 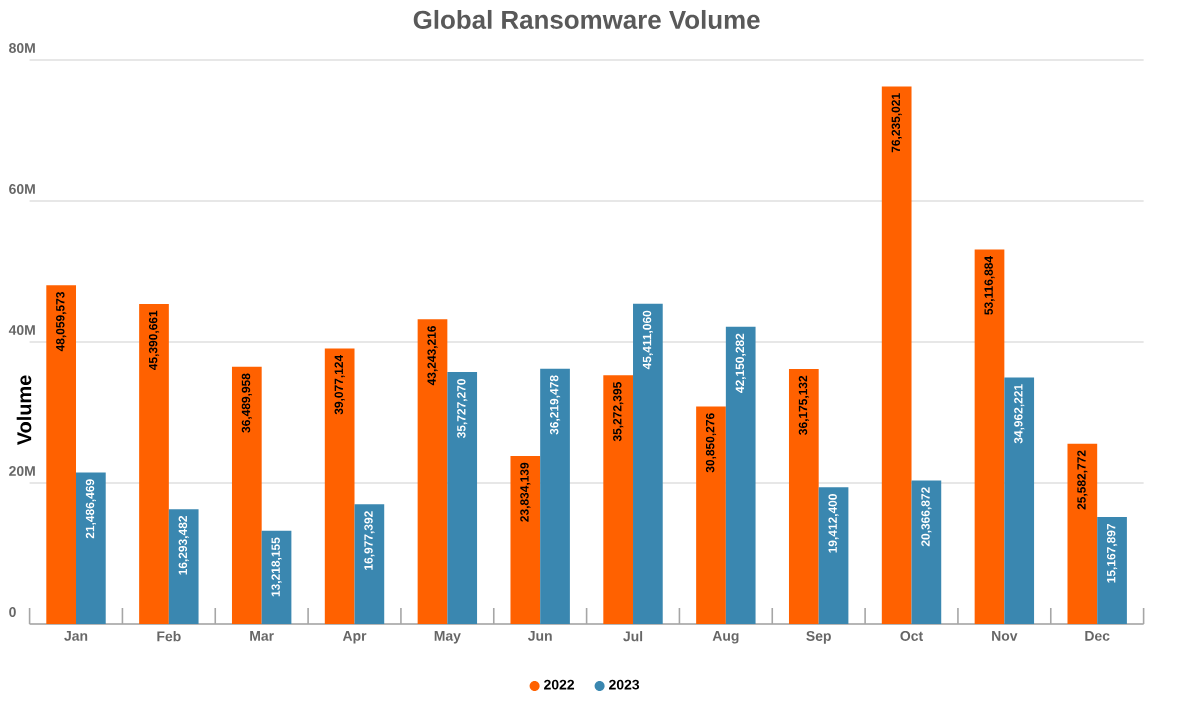 What do you see at coordinates (586, 19) in the screenshot?
I see `chart-title: Global Ransomware Volume` at bounding box center [586, 19].